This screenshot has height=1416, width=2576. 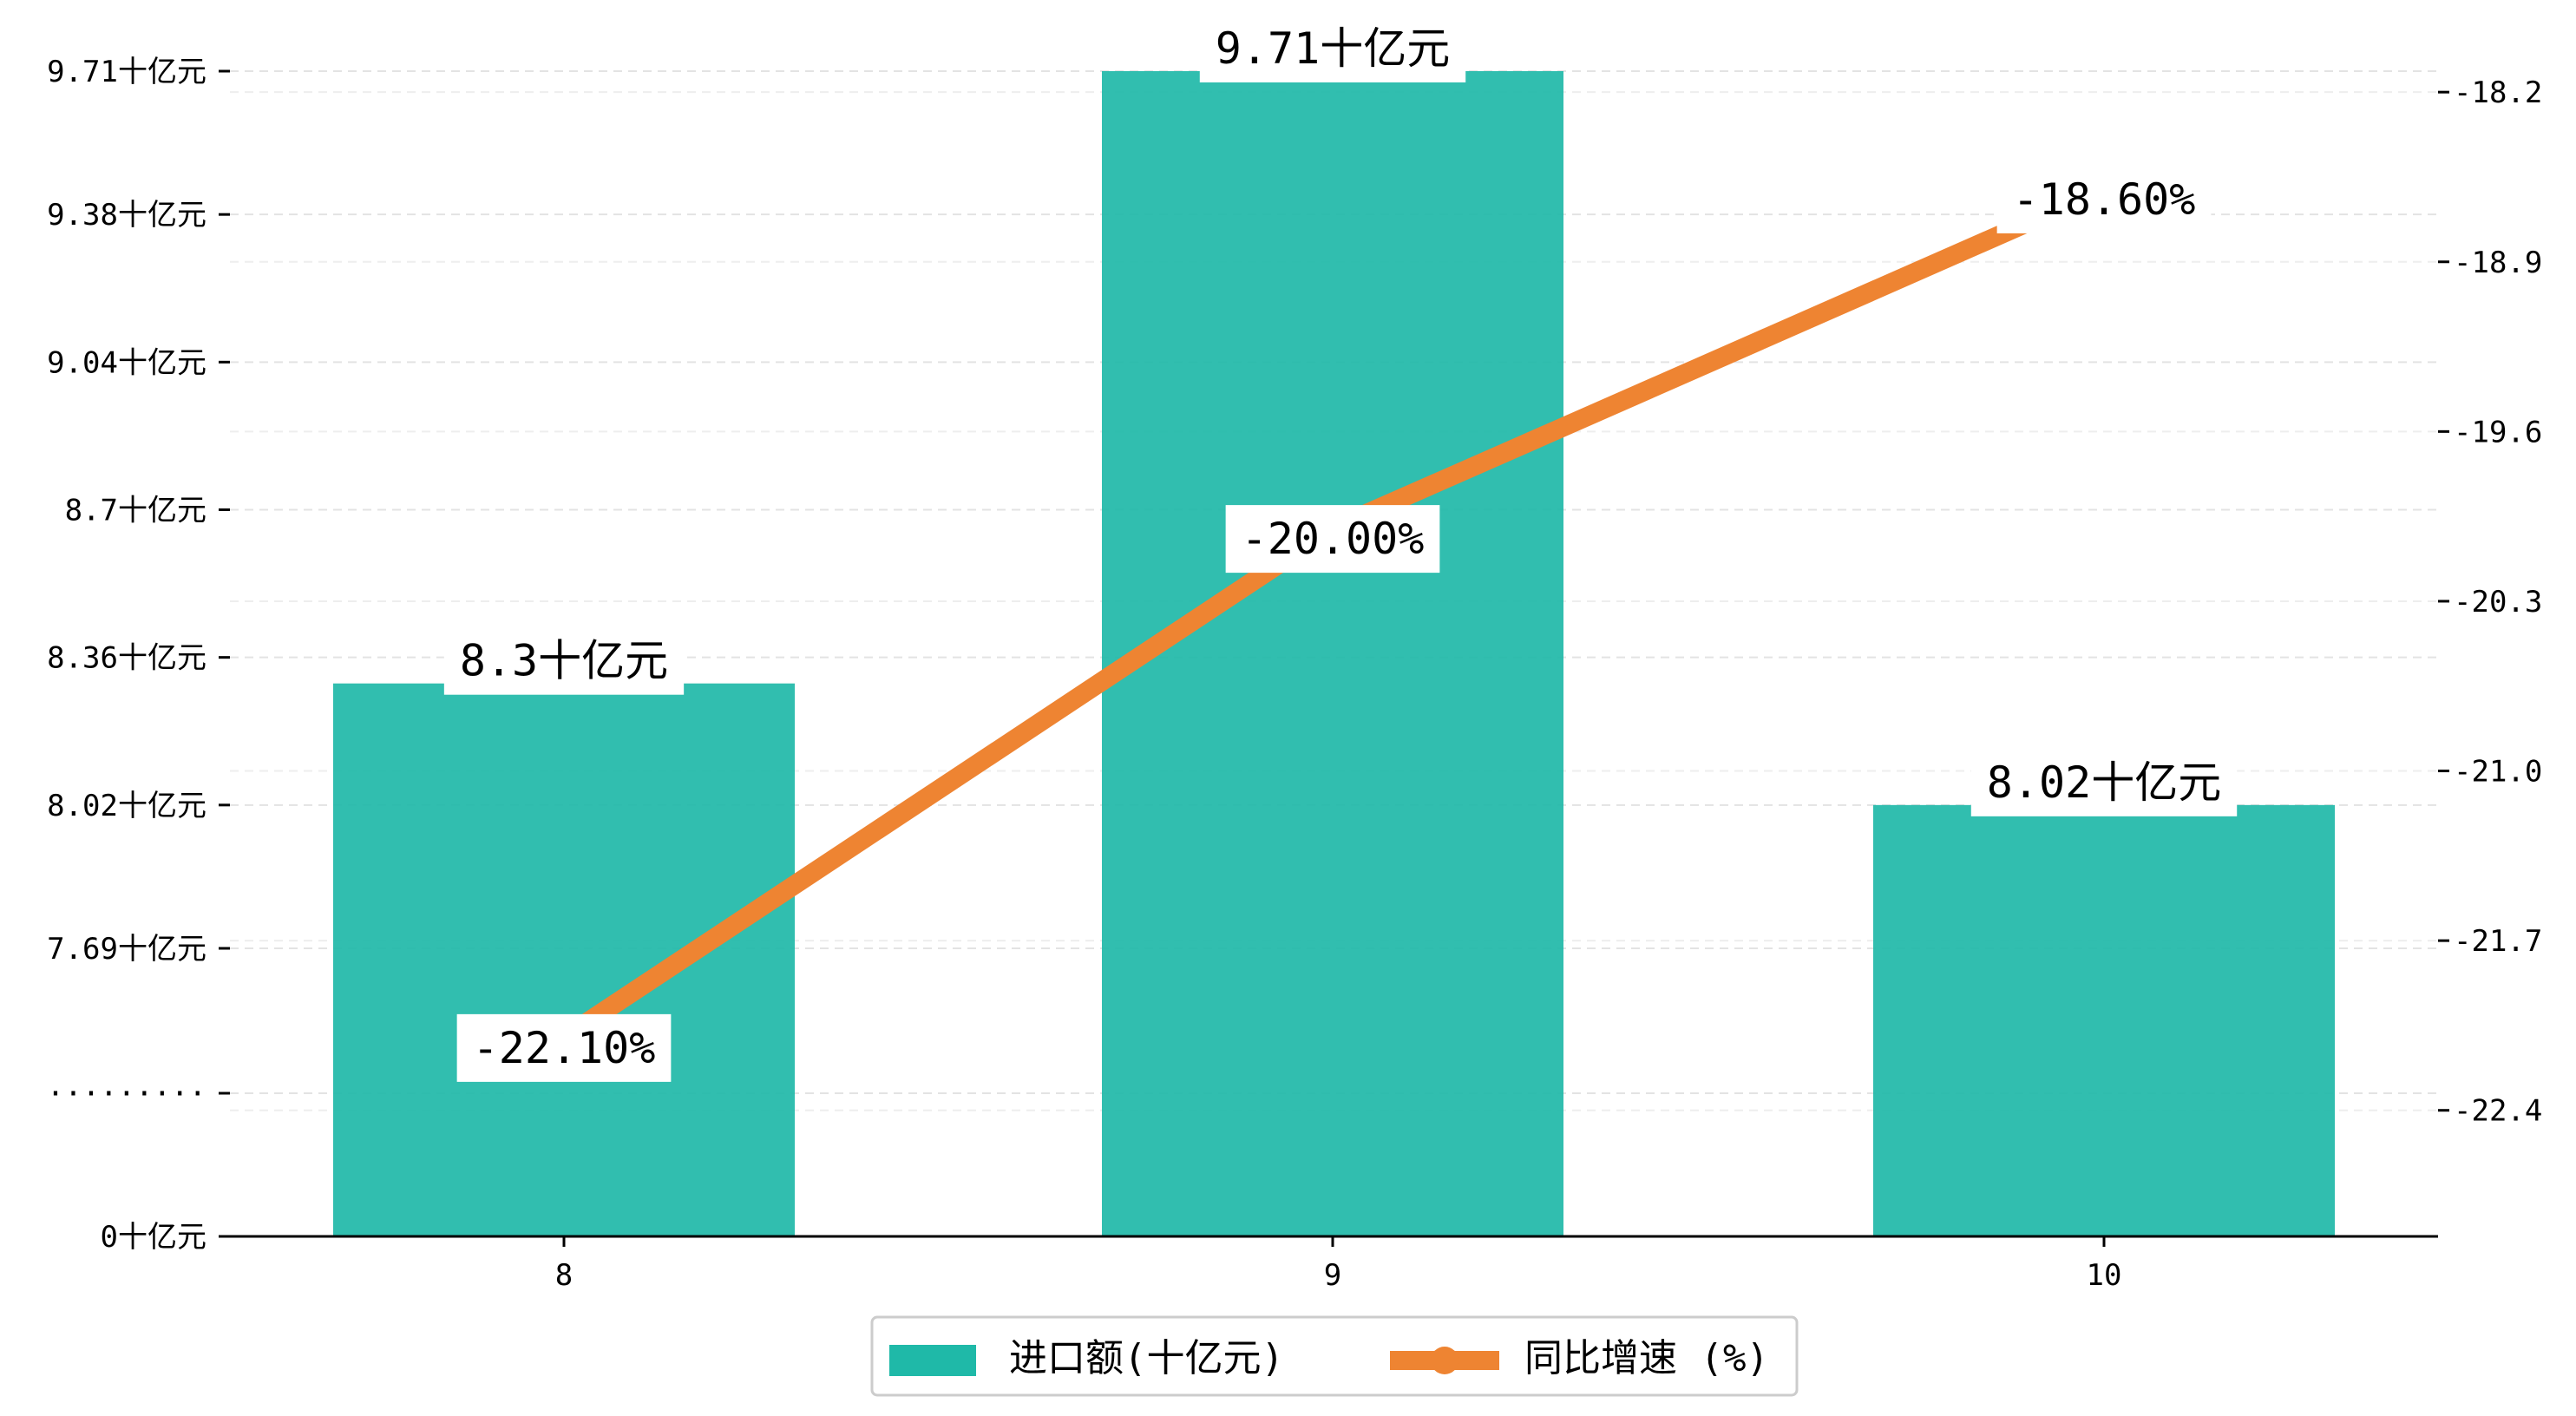 What do you see at coordinates (126, 806) in the screenshot?
I see `left-tick-label-3: 8.02十亿元` at bounding box center [126, 806].